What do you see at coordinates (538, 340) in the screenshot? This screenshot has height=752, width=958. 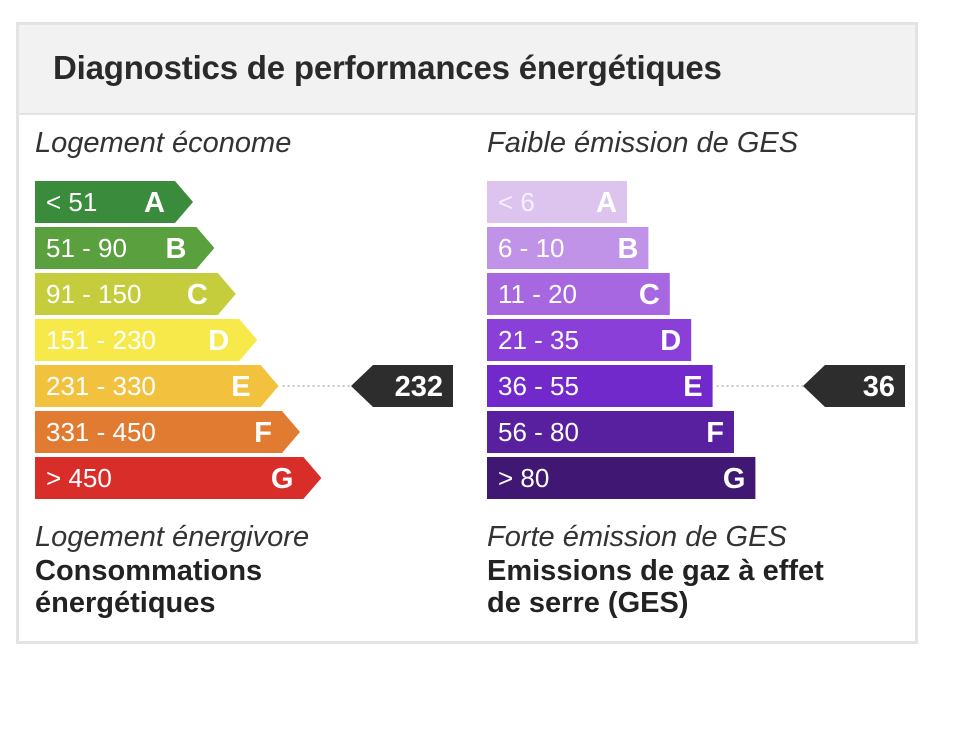 I see `ges-range-label: 21 - 35` at bounding box center [538, 340].